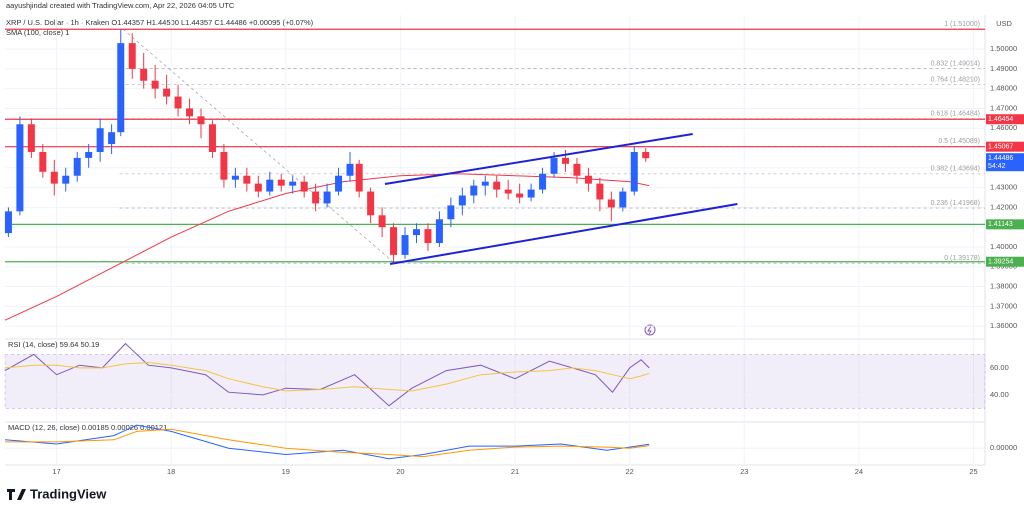 Image resolution: width=1024 pixels, height=512 pixels. What do you see at coordinates (962, 24) in the screenshot?
I see `fib-label: 1 (1.51000)` at bounding box center [962, 24].